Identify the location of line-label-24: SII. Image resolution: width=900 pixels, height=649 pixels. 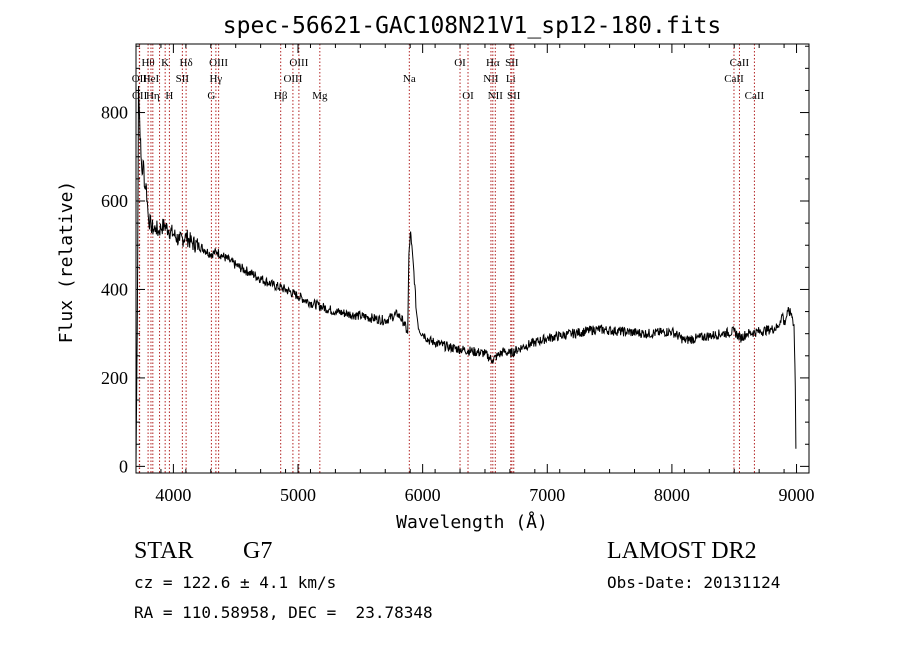
(512, 63).